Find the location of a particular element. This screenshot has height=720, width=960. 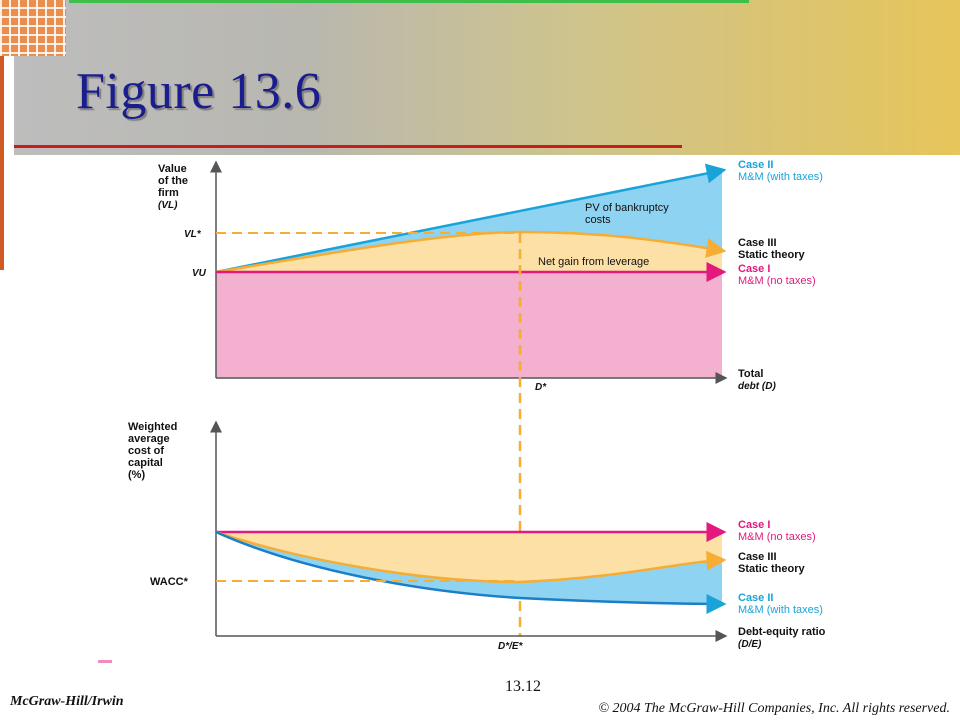

top-ylabel-3: firm is located at coordinates (168, 193).